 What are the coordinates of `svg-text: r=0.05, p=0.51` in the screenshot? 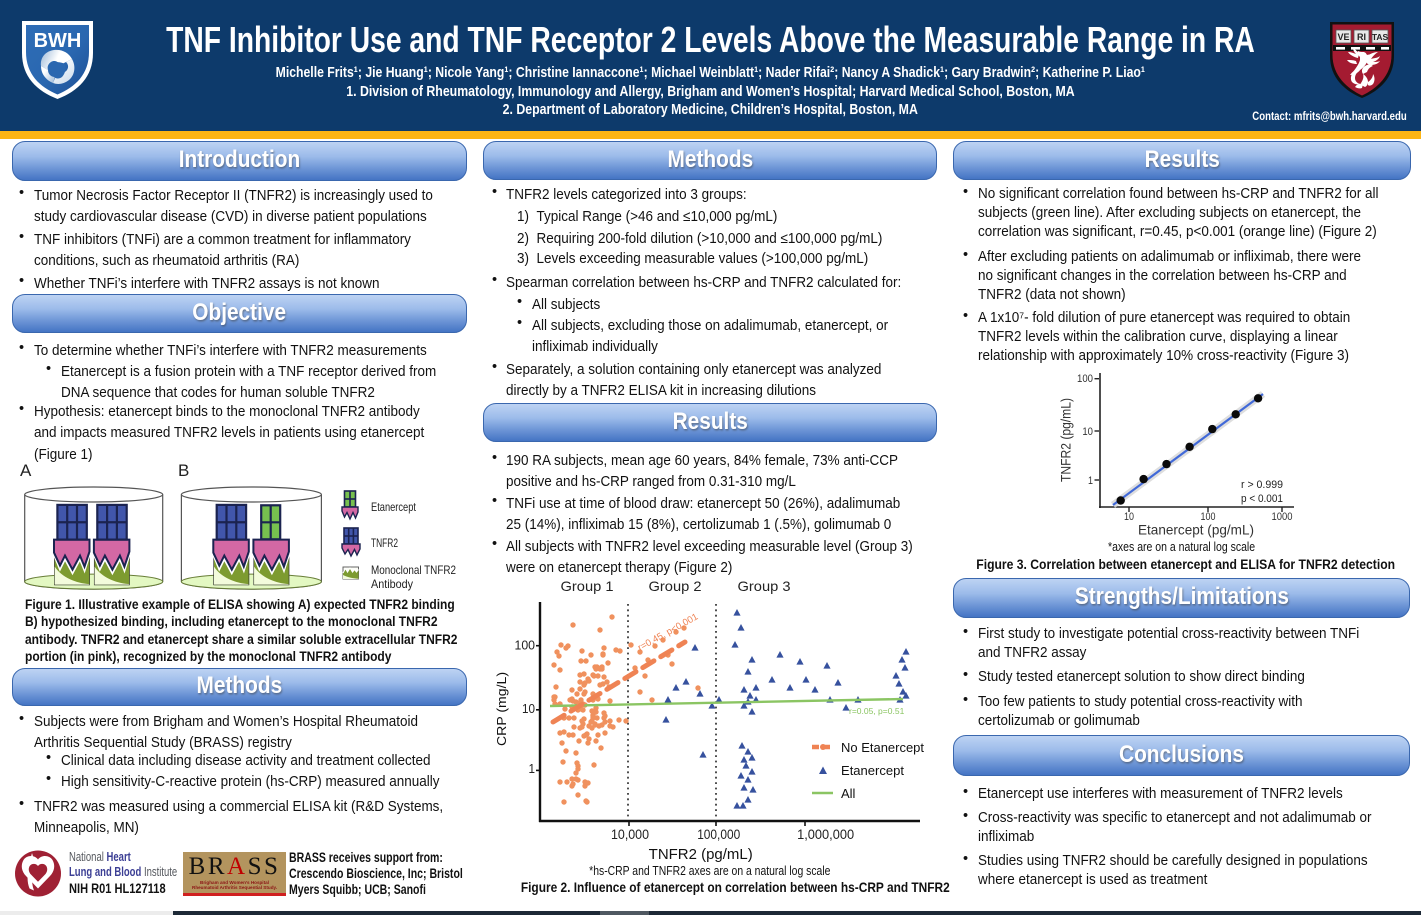 It's located at (877, 711).